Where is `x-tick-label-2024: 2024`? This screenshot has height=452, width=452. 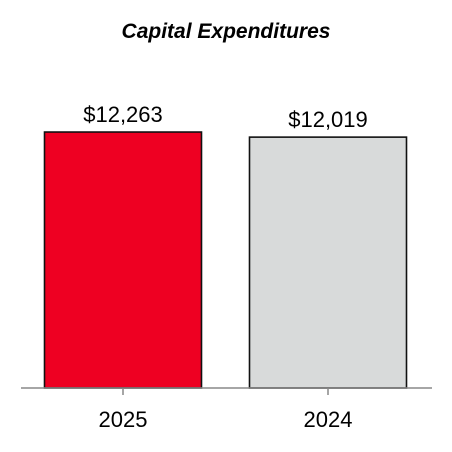
x-tick-label-2024: 2024 is located at coordinates (328, 419).